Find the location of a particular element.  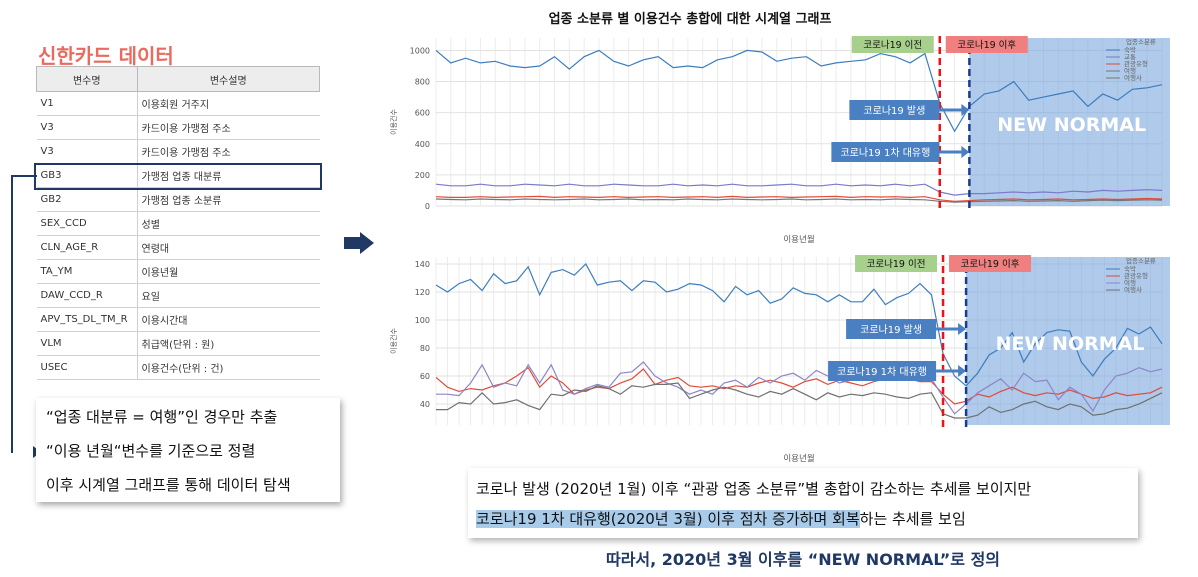

y-tick-label: 1000 is located at coordinates (420, 50).